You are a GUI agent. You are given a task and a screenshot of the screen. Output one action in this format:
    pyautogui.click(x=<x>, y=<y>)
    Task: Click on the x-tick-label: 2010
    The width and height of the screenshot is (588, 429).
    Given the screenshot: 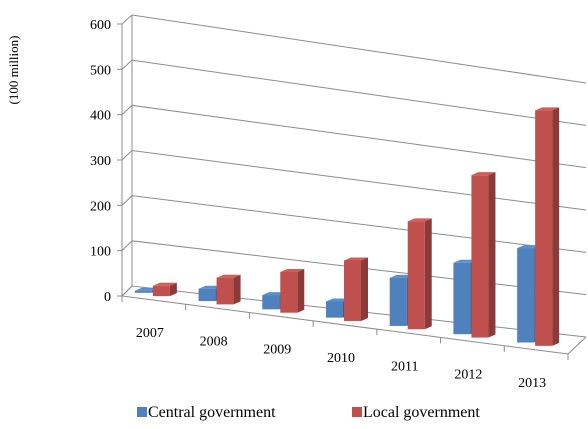 What is the action you would take?
    pyautogui.click(x=341, y=358)
    